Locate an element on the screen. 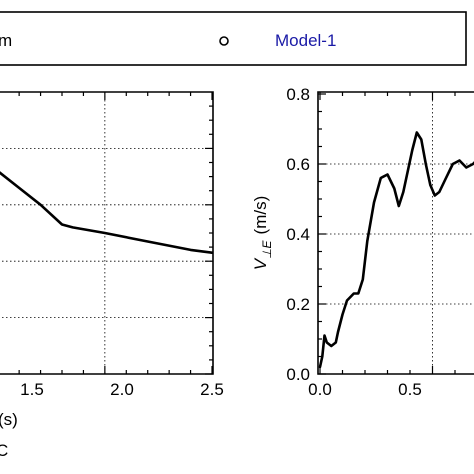 The height and width of the screenshot is (474, 474). left-series is located at coordinates (107, 212).